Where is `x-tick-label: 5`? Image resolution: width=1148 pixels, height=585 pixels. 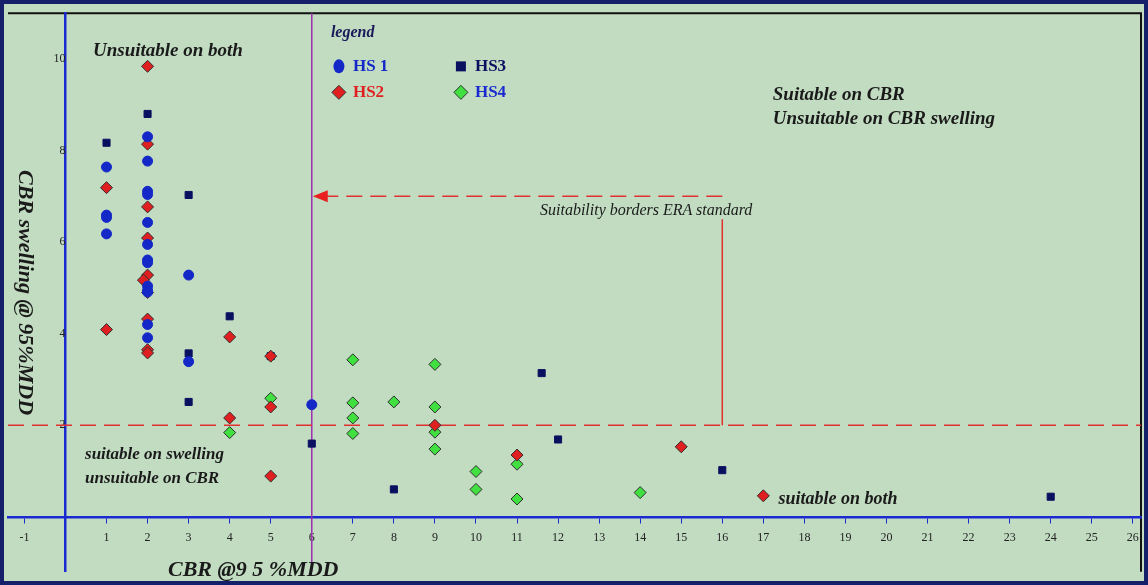
x-tick-label: 5 is located at coordinates (270, 537).